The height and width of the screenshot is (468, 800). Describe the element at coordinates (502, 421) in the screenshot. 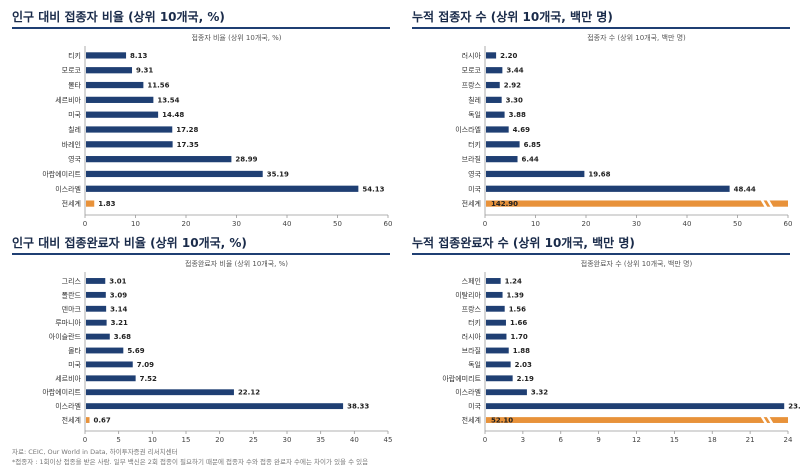

I see `value-label: 52.10` at that location.